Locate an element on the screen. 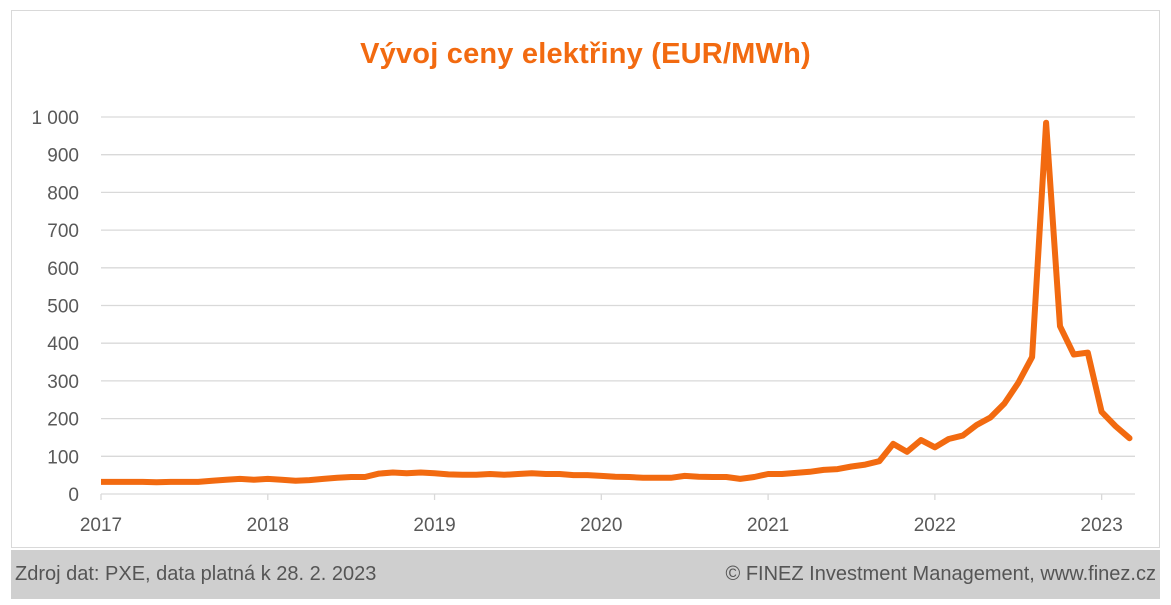 This screenshot has width=1171, height=605. x-tick-label: 2022 is located at coordinates (935, 525).